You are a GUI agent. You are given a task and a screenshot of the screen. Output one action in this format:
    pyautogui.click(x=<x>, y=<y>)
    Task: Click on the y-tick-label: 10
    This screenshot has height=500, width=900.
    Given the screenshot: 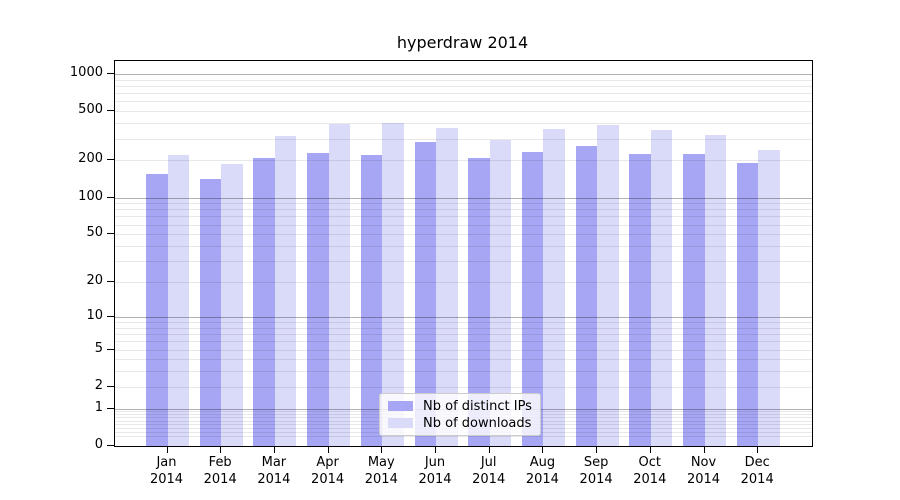 What is the action you would take?
    pyautogui.click(x=94, y=315)
    